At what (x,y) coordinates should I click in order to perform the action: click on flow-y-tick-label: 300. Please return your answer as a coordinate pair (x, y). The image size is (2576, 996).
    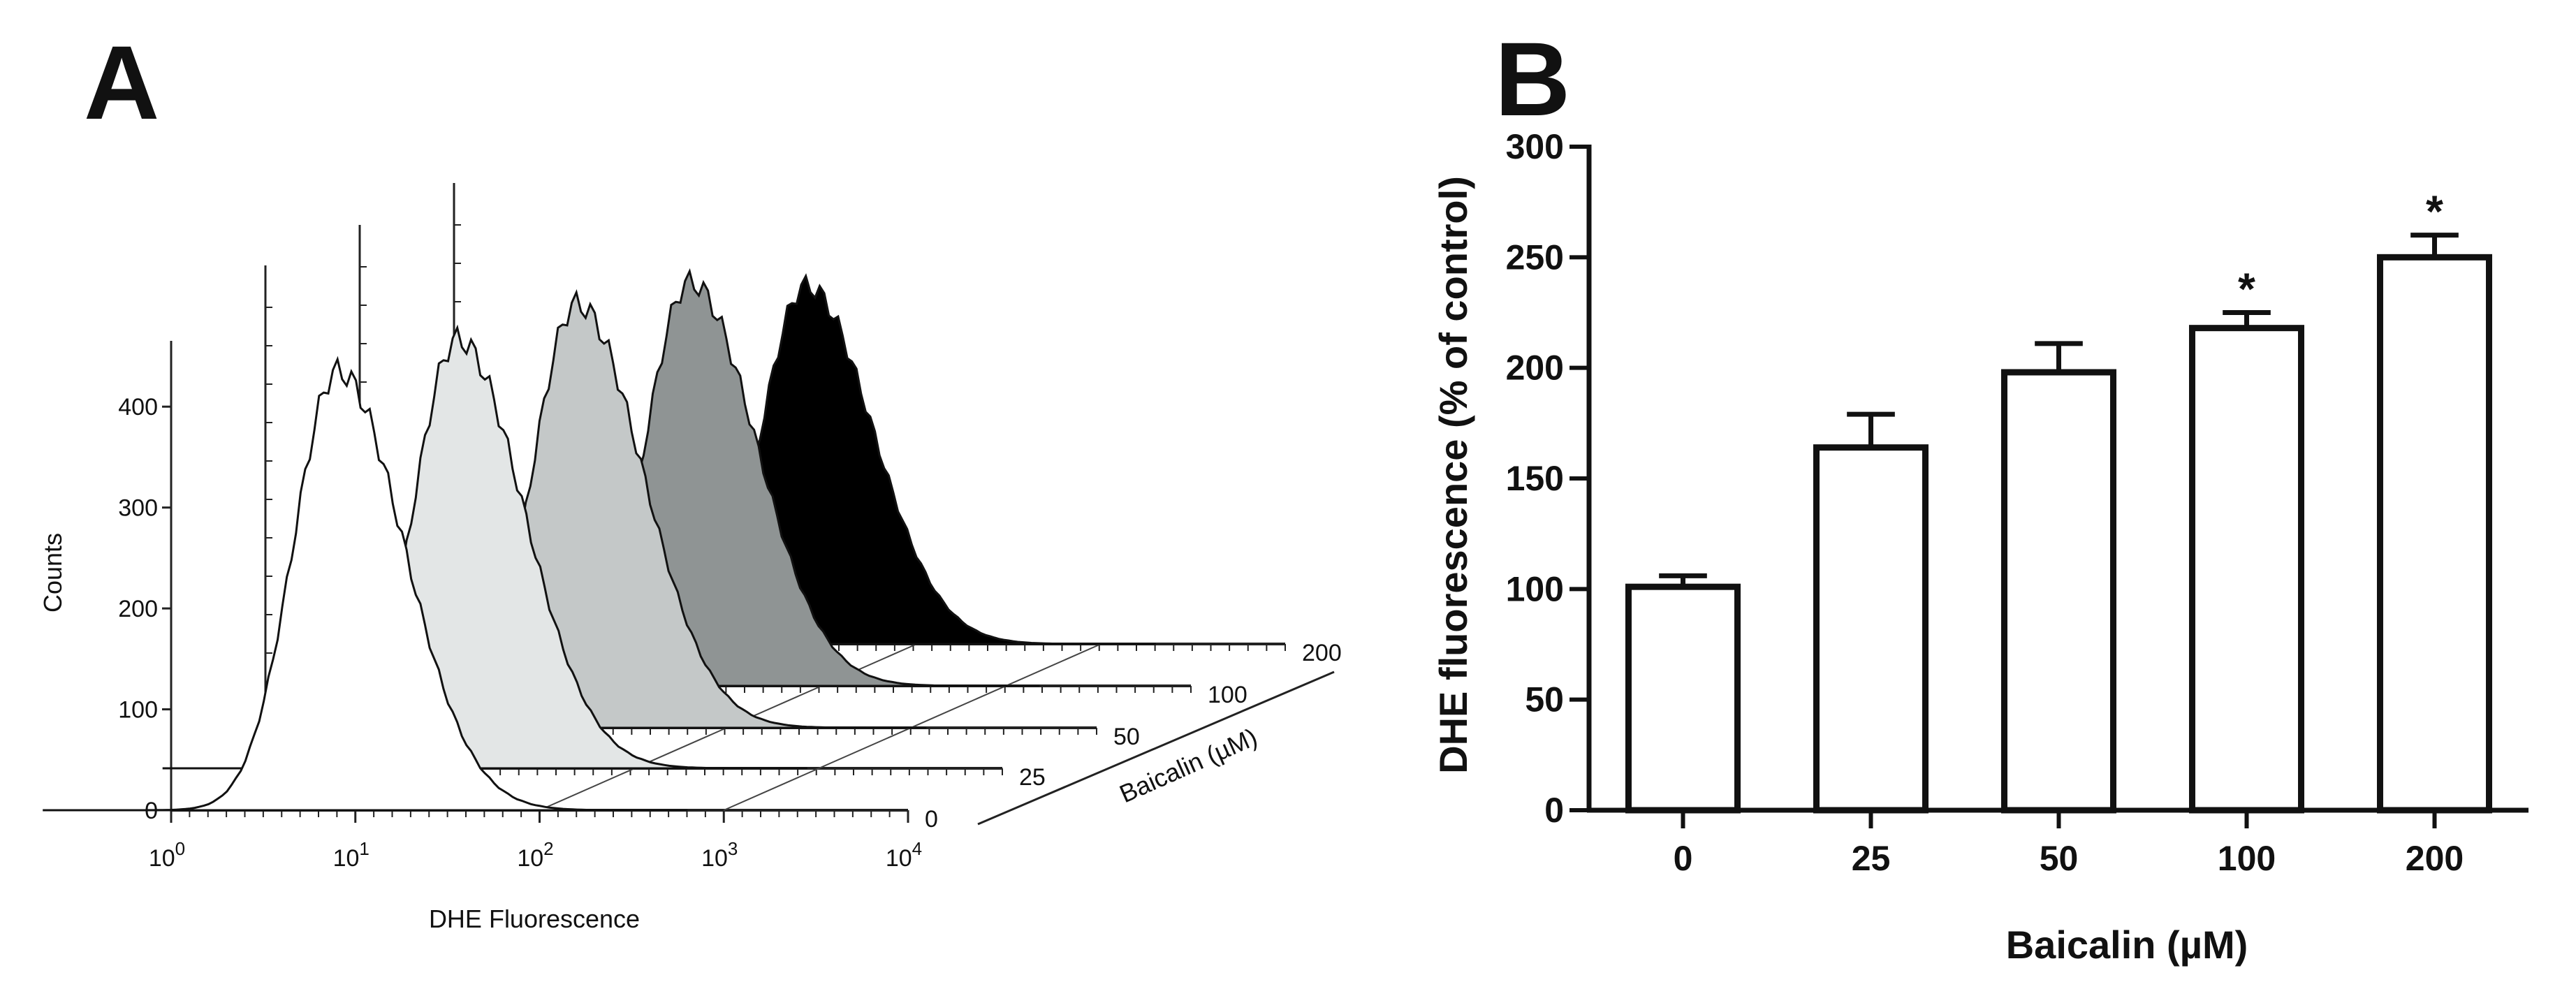
    Looking at the image, I should click on (138, 509).